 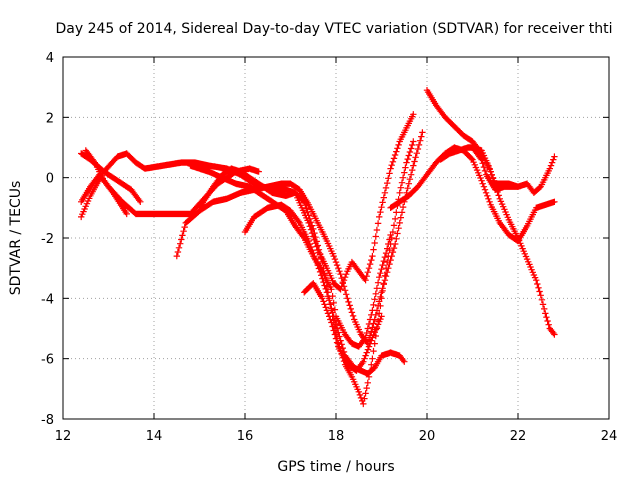 I want to click on data-marks-track-m, so click(x=495, y=168).